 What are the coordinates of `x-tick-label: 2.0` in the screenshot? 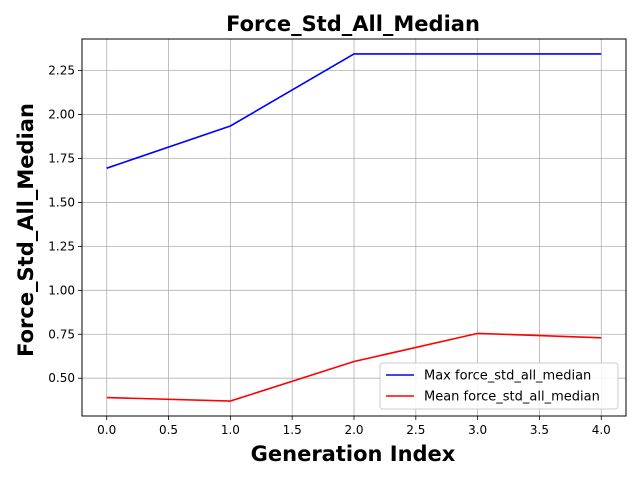 It's located at (353, 430).